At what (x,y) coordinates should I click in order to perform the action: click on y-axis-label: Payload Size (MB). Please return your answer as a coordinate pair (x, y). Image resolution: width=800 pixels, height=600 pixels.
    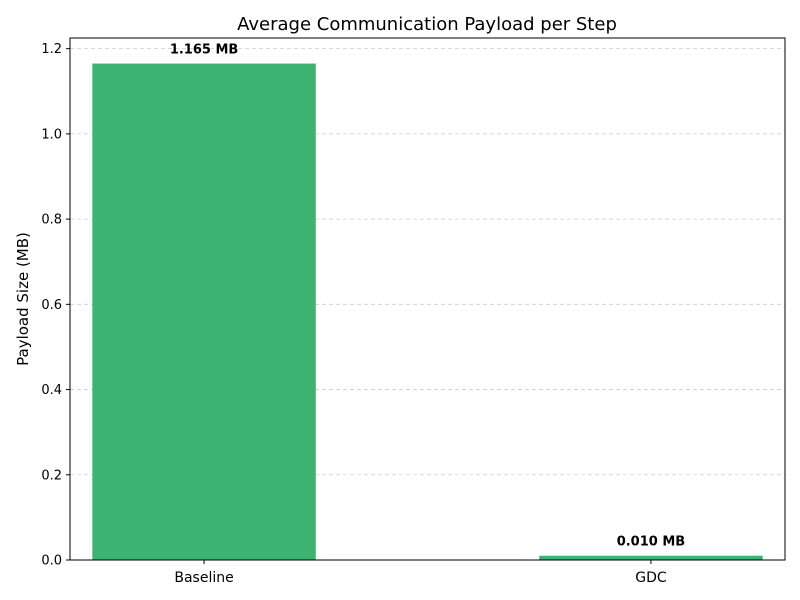
    Looking at the image, I should click on (23, 299).